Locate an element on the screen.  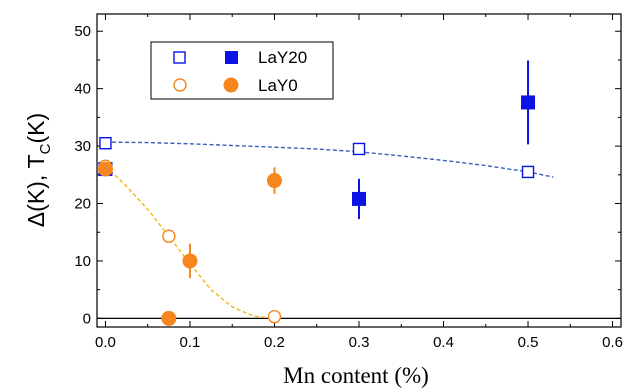
legend-marker-lay0-open is located at coordinates (180, 85).